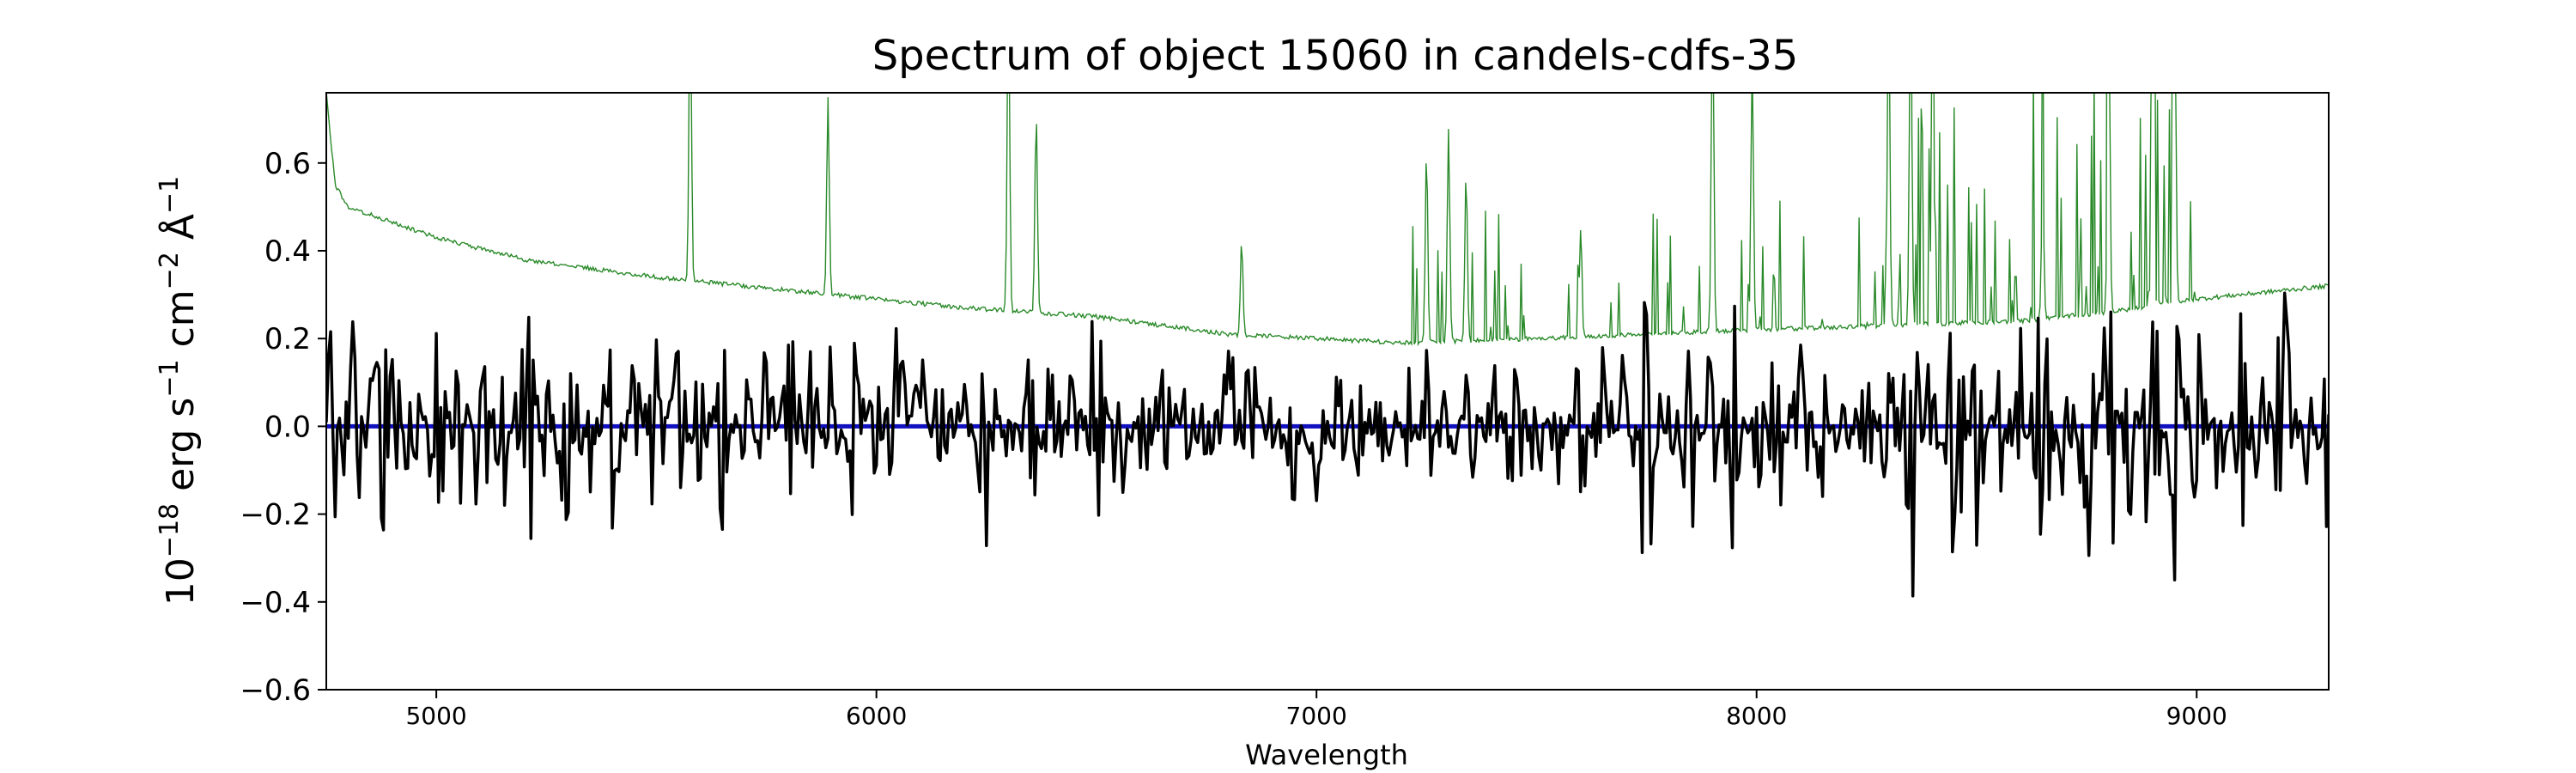 This screenshot has width=2576, height=773. Describe the element at coordinates (181, 324) in the screenshot. I see `y-label-unit2: cm` at that location.